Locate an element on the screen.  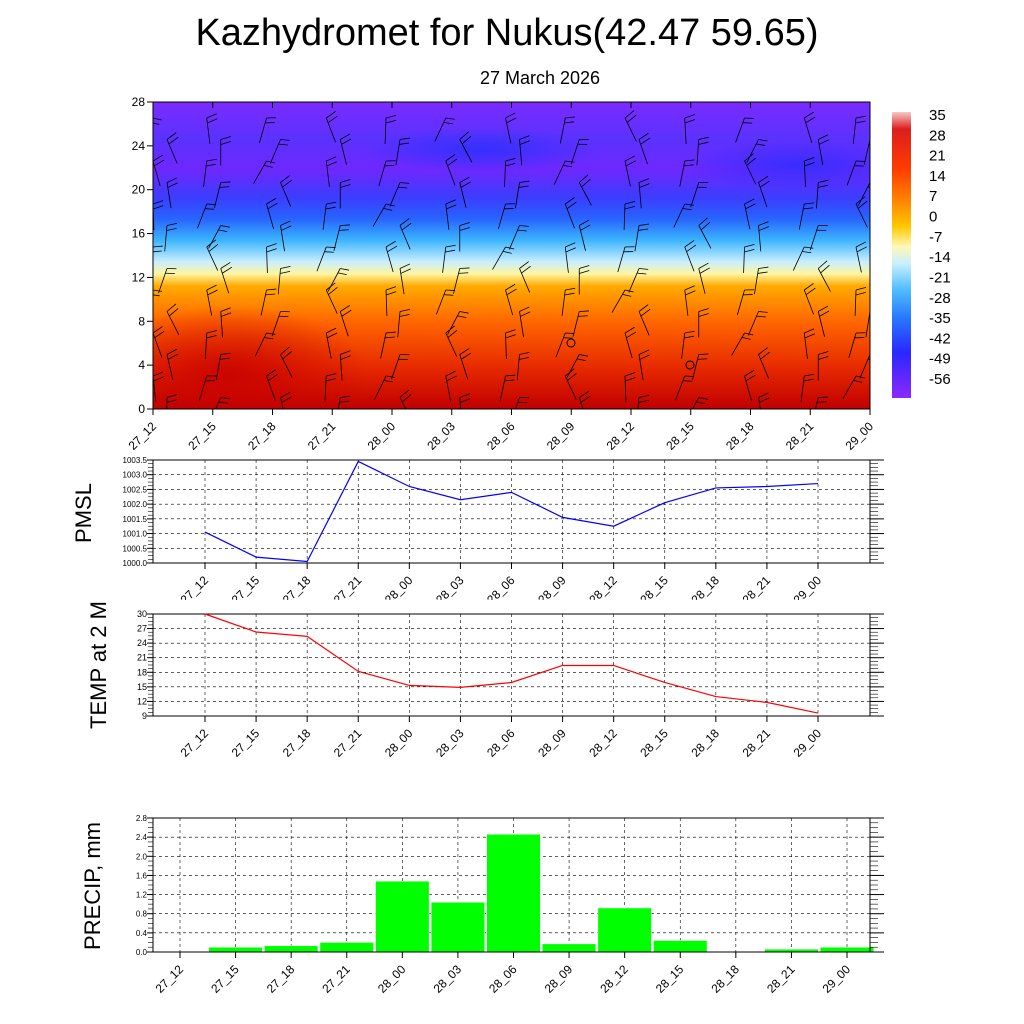
y-tick-label: 0.0 is located at coordinates (142, 952).